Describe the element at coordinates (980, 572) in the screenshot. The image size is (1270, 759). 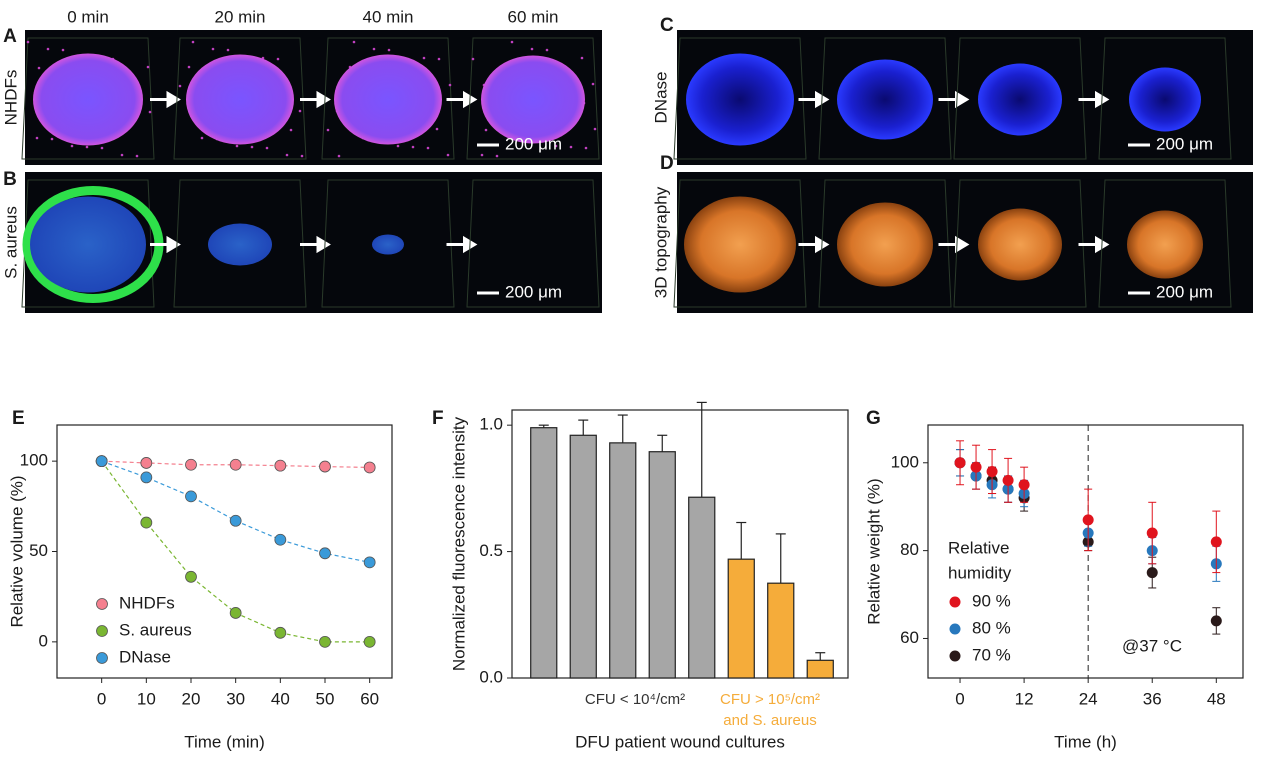
I see `legend-title: humidity` at that location.